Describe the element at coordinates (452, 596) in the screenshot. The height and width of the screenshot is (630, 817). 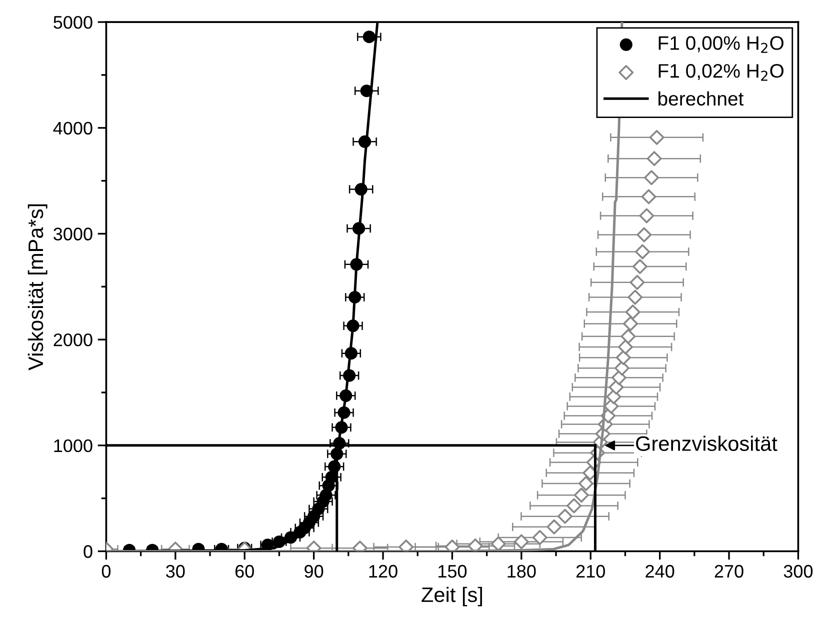
I see `x-axis-title: Zeit [s]` at that location.